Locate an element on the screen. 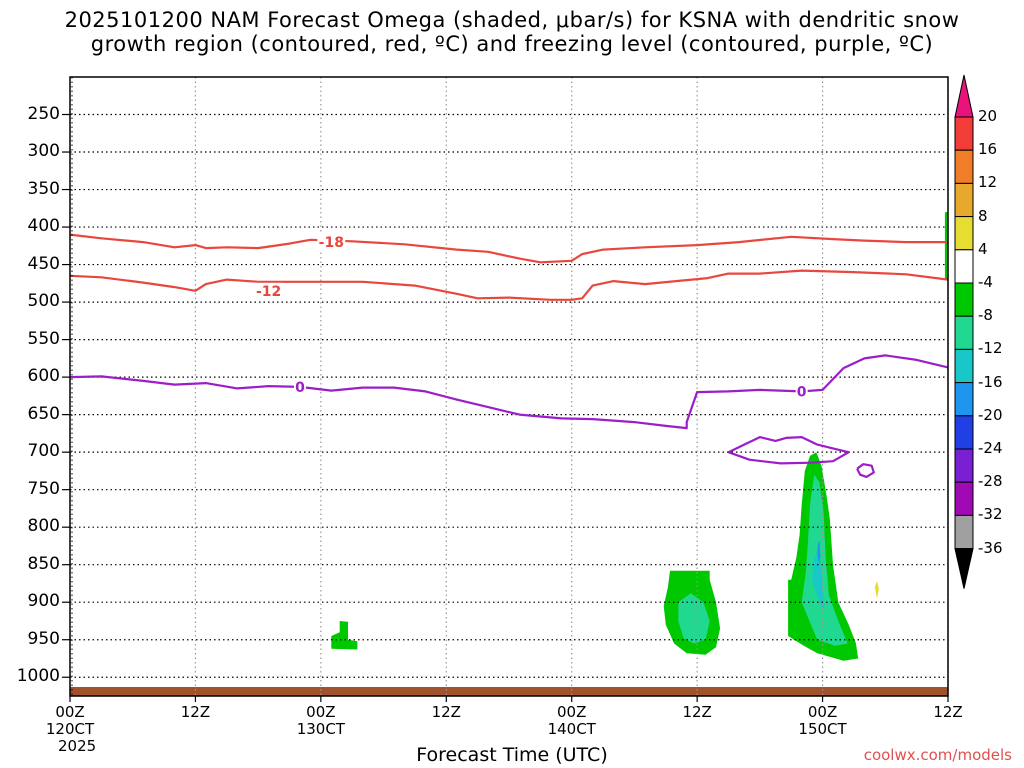 The height and width of the screenshot is (768, 1024). contour-label-3: 0 is located at coordinates (802, 392).